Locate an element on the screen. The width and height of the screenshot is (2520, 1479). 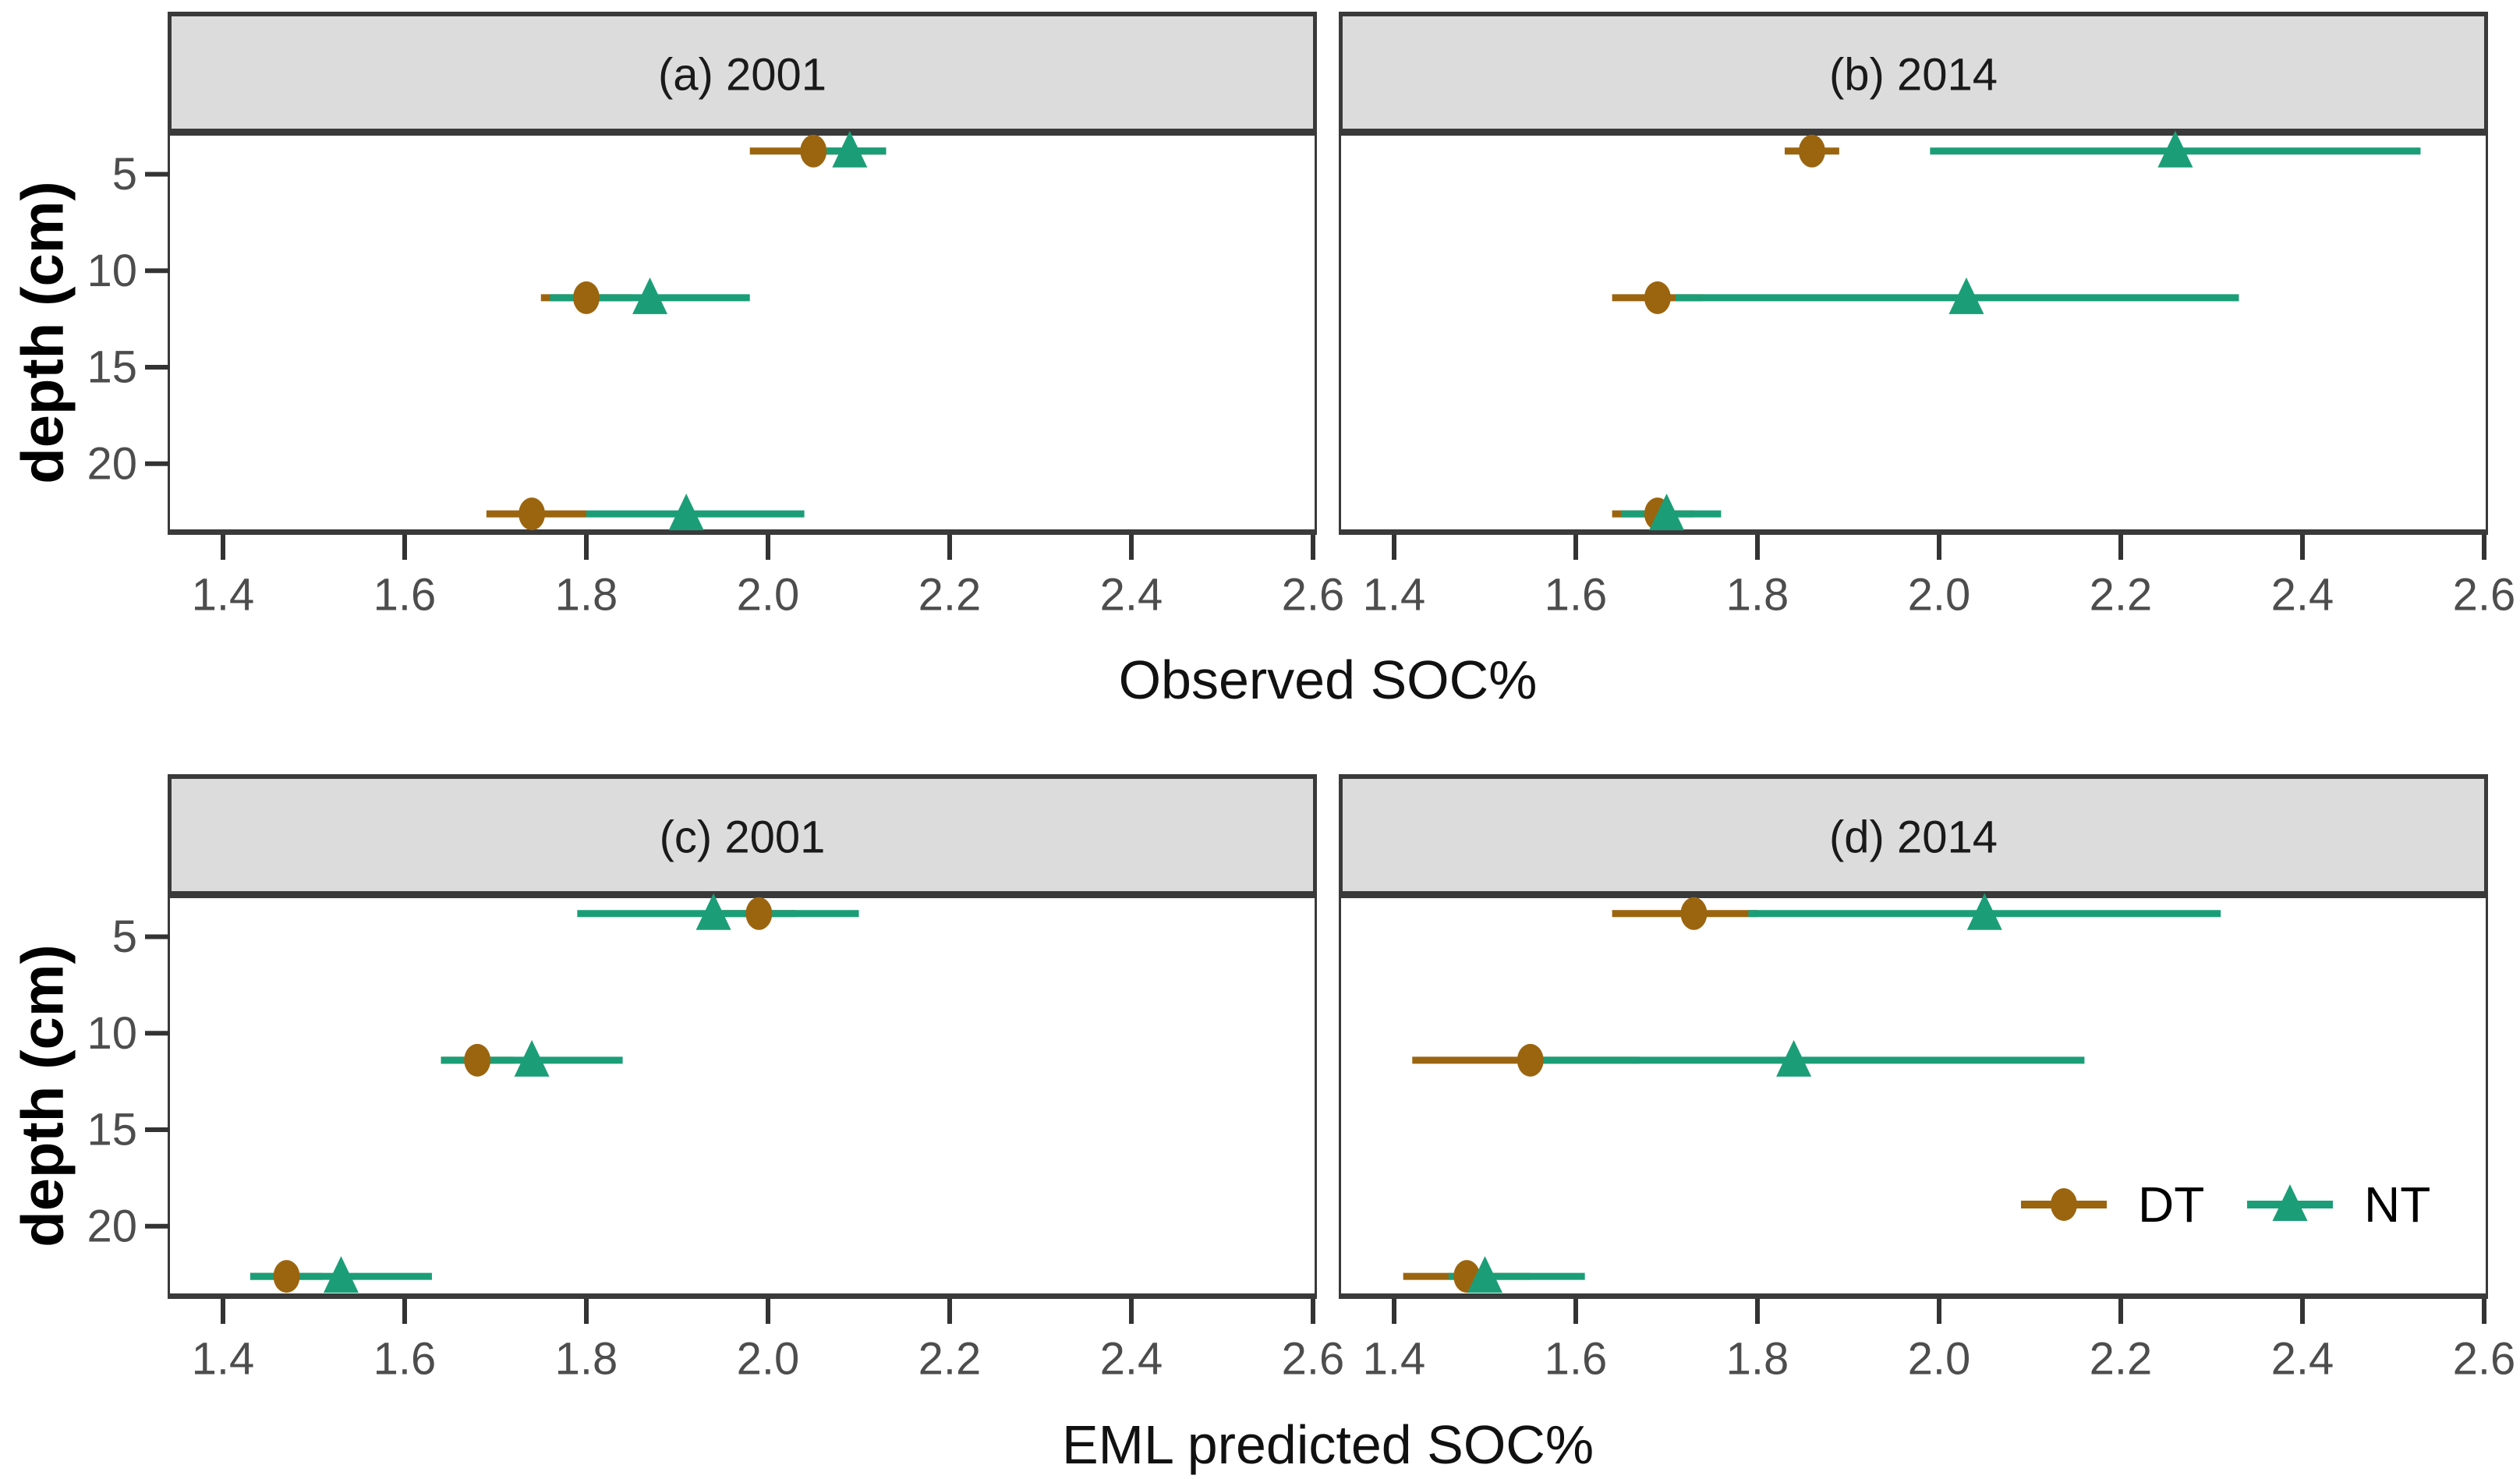
y-axis-title-top: depth (cm) is located at coordinates (43, 332).